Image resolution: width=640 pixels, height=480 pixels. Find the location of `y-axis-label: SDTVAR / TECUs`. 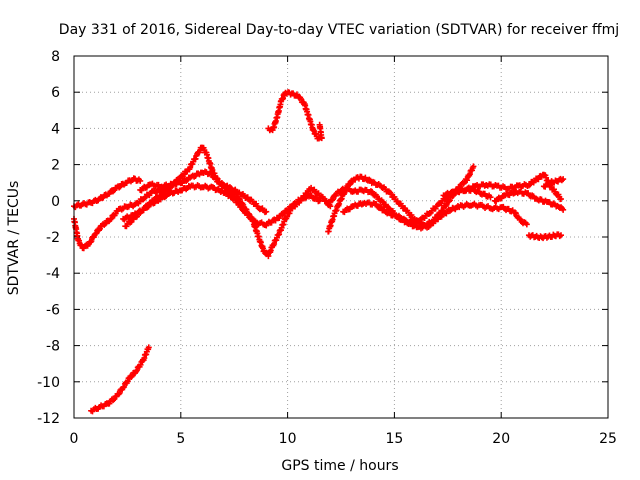

y-axis-label: SDTVAR / TECUs is located at coordinates (14, 238).